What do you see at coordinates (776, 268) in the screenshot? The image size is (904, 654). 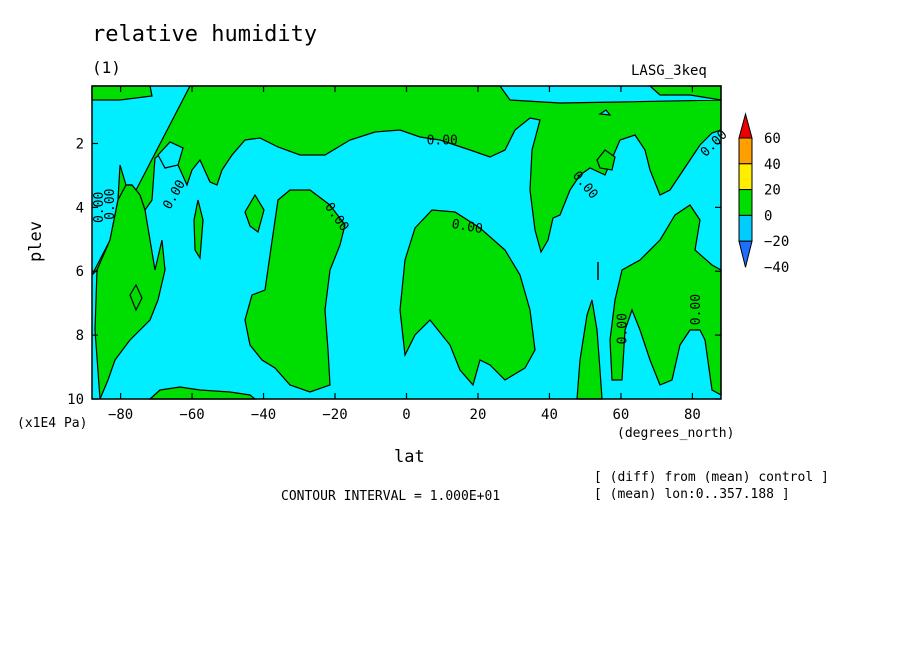 I see `colorbar-label: −40` at bounding box center [776, 268].